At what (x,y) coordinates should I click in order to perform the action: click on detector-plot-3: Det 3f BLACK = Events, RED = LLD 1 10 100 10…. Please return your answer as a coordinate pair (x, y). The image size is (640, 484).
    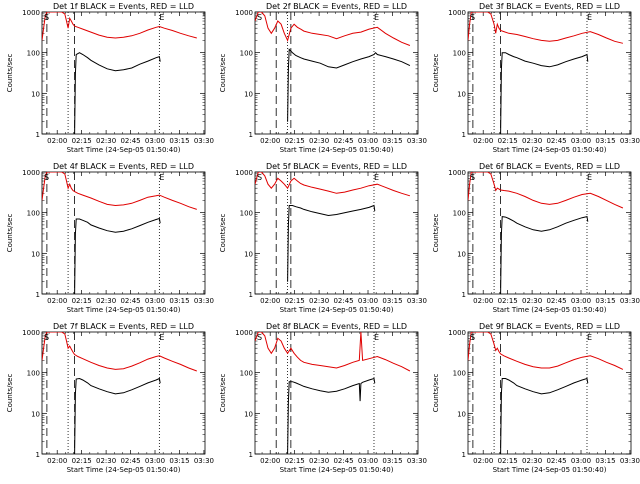
    Looking at the image, I should click on (536, 78).